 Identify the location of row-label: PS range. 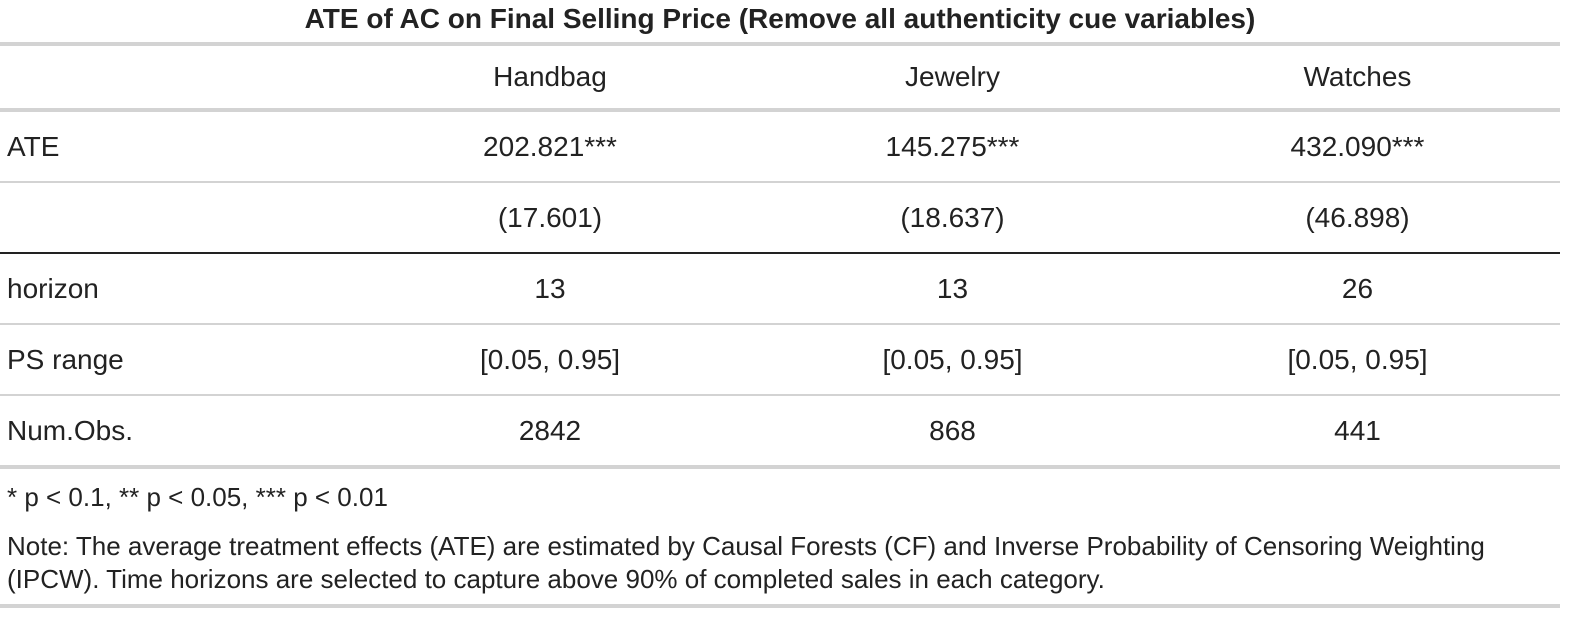
(175, 360).